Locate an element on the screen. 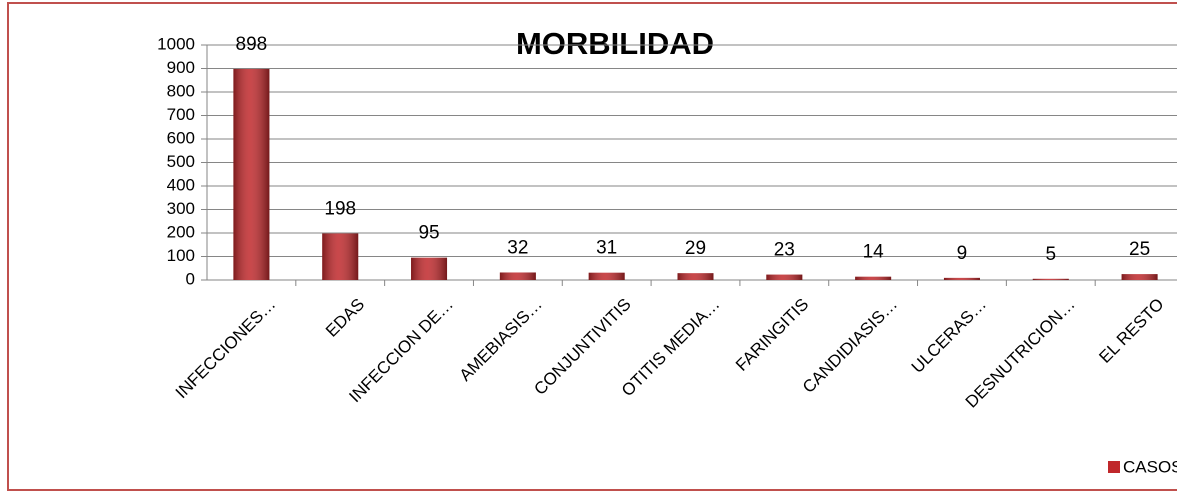 This screenshot has width=1177, height=498. value-label: 198 is located at coordinates (340, 208).